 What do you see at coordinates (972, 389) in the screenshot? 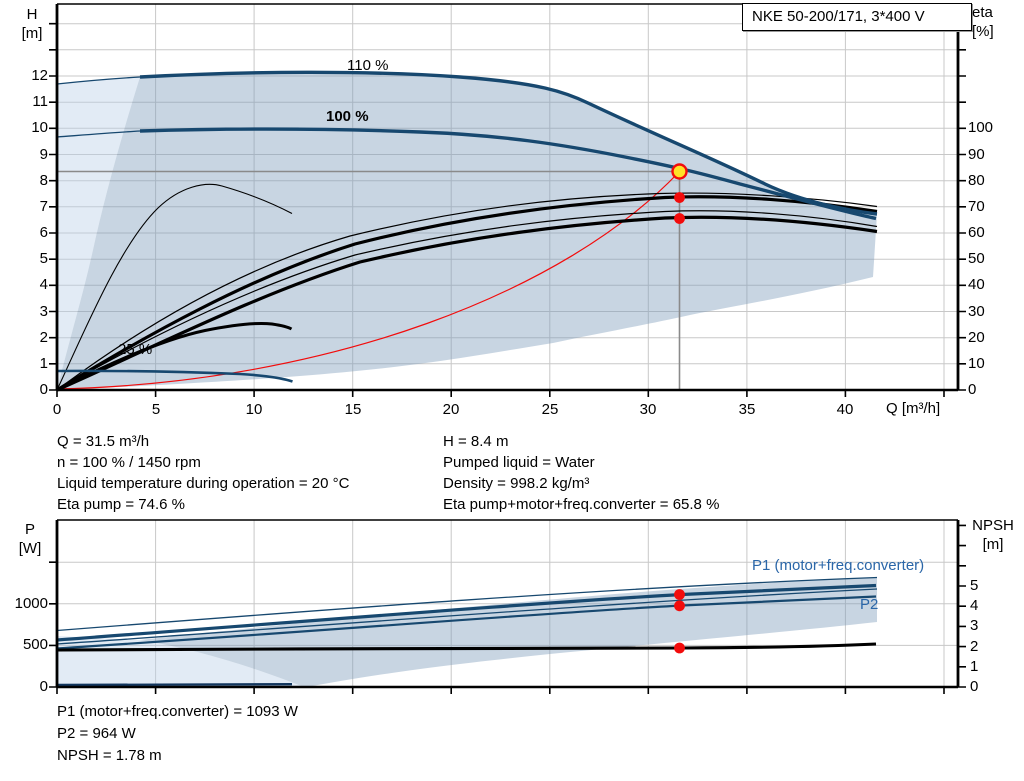
I see `eta-tick-label: 0` at bounding box center [972, 389].